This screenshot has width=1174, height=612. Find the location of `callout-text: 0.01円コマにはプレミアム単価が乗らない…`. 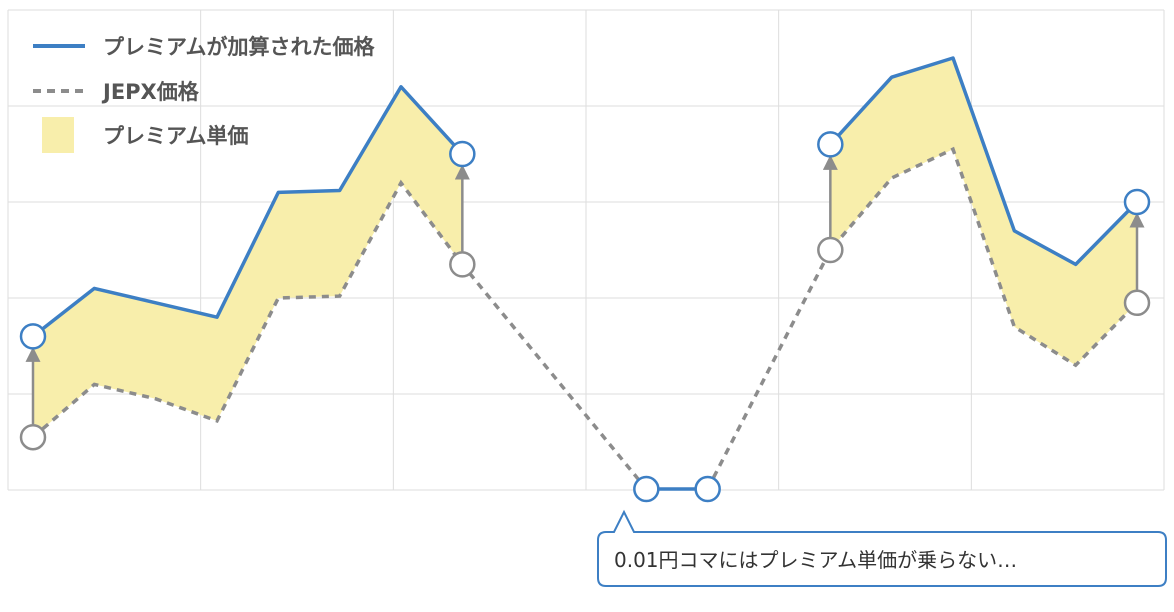

callout-text: 0.01円コマにはプレミアム単価が乗らない… is located at coordinates (815, 560).